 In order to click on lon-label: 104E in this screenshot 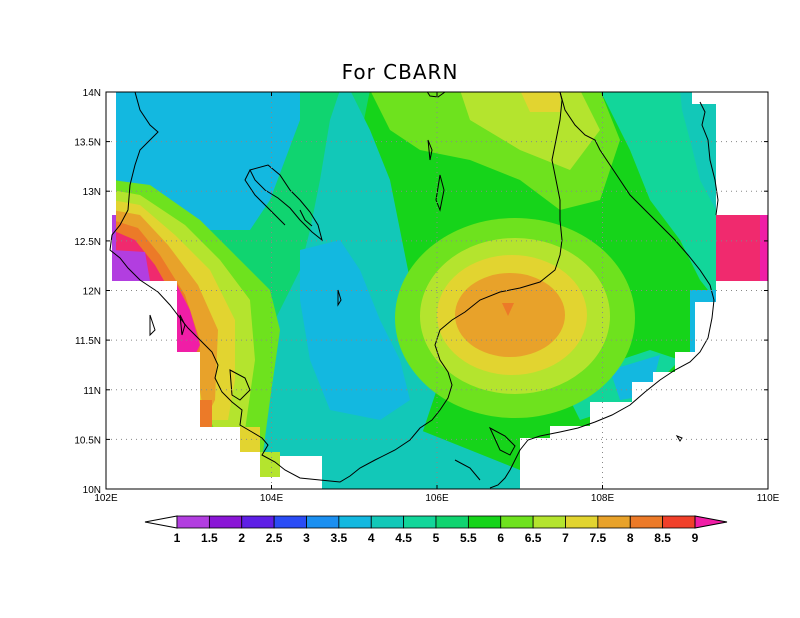, I will do `click(272, 498)`.